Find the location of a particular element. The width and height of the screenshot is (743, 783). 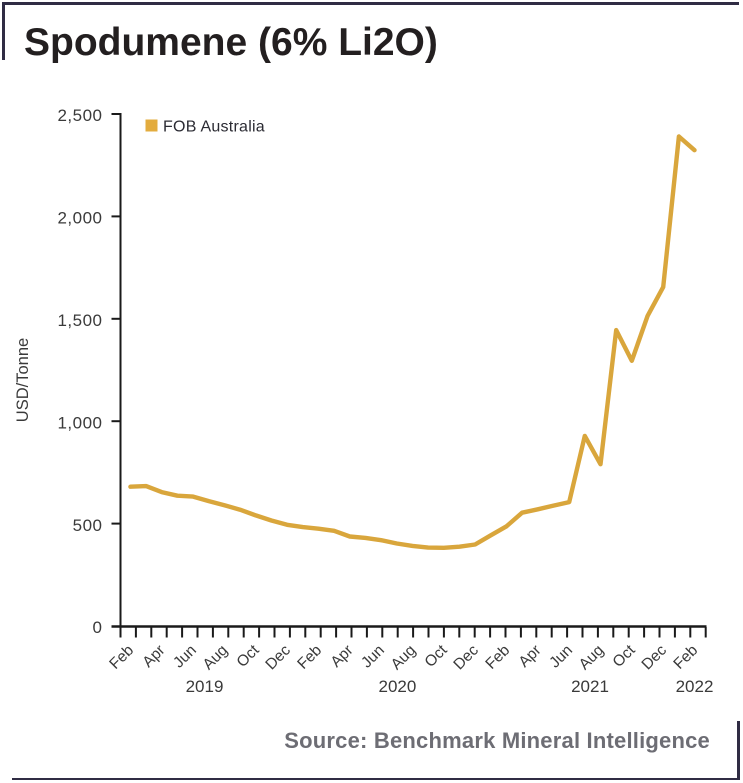

svg-text: 2021 is located at coordinates (590, 686).